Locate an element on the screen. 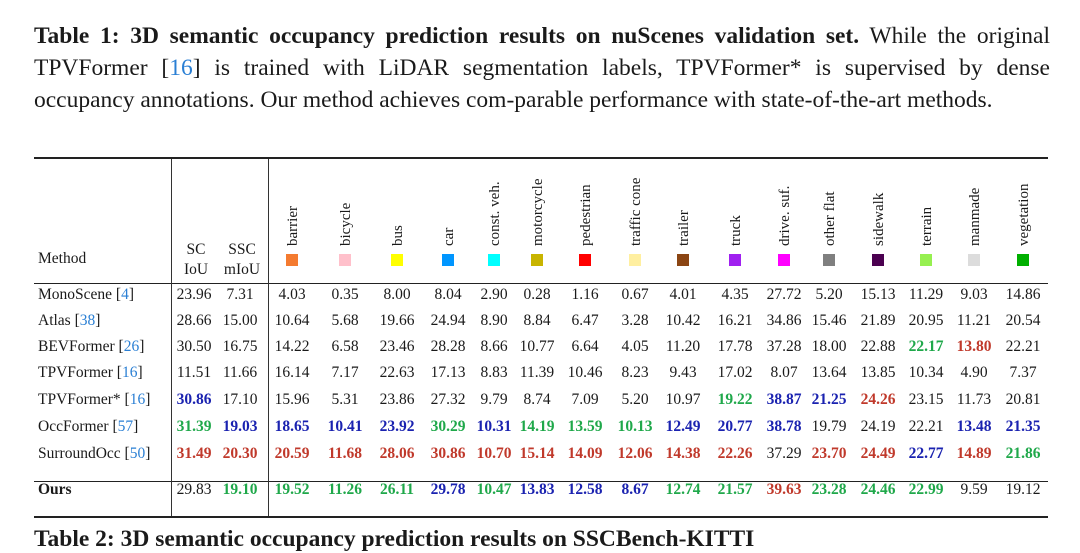 The image size is (1080, 553). class-name: bus is located at coordinates (398, 235).